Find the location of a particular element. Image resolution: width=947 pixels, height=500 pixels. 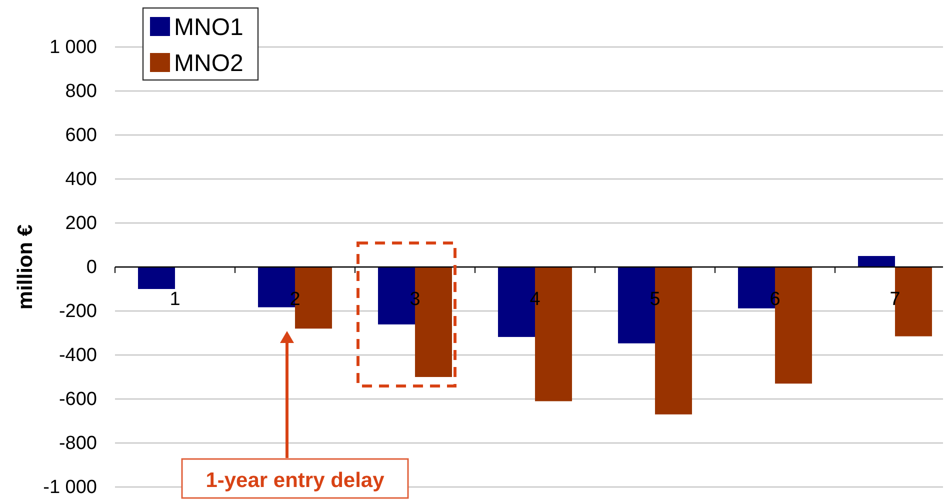

y-tick-label: -1 000 is located at coordinates (70, 487).